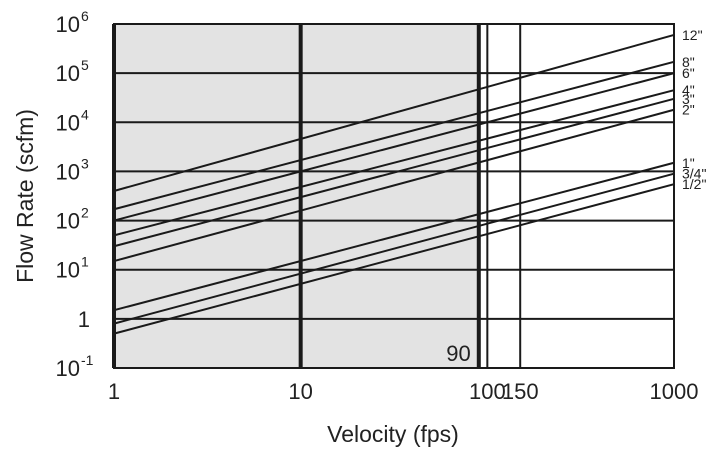  Describe the element at coordinates (114, 391) in the screenshot. I see `x-tick-label-0: 1` at that location.